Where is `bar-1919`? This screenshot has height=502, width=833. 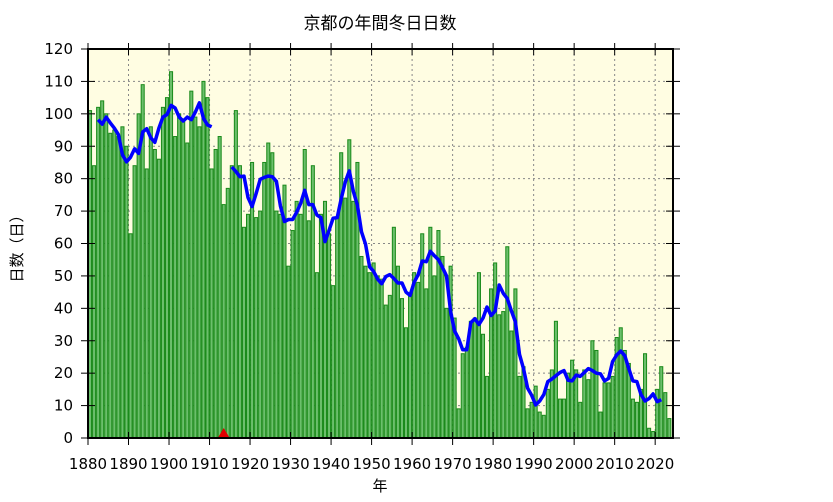
bar-1919 is located at coordinates (248, 326).